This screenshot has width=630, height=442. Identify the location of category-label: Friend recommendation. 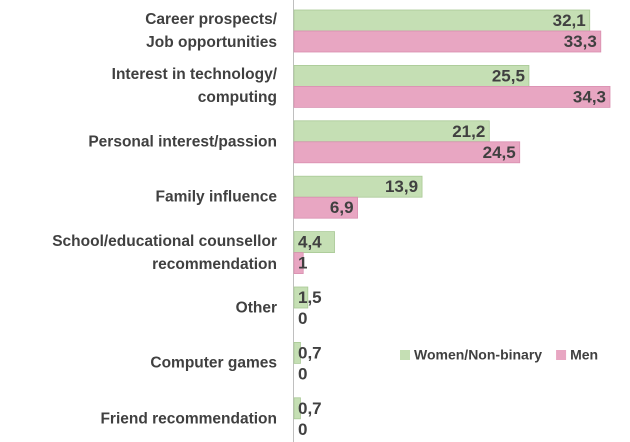
(188, 419).